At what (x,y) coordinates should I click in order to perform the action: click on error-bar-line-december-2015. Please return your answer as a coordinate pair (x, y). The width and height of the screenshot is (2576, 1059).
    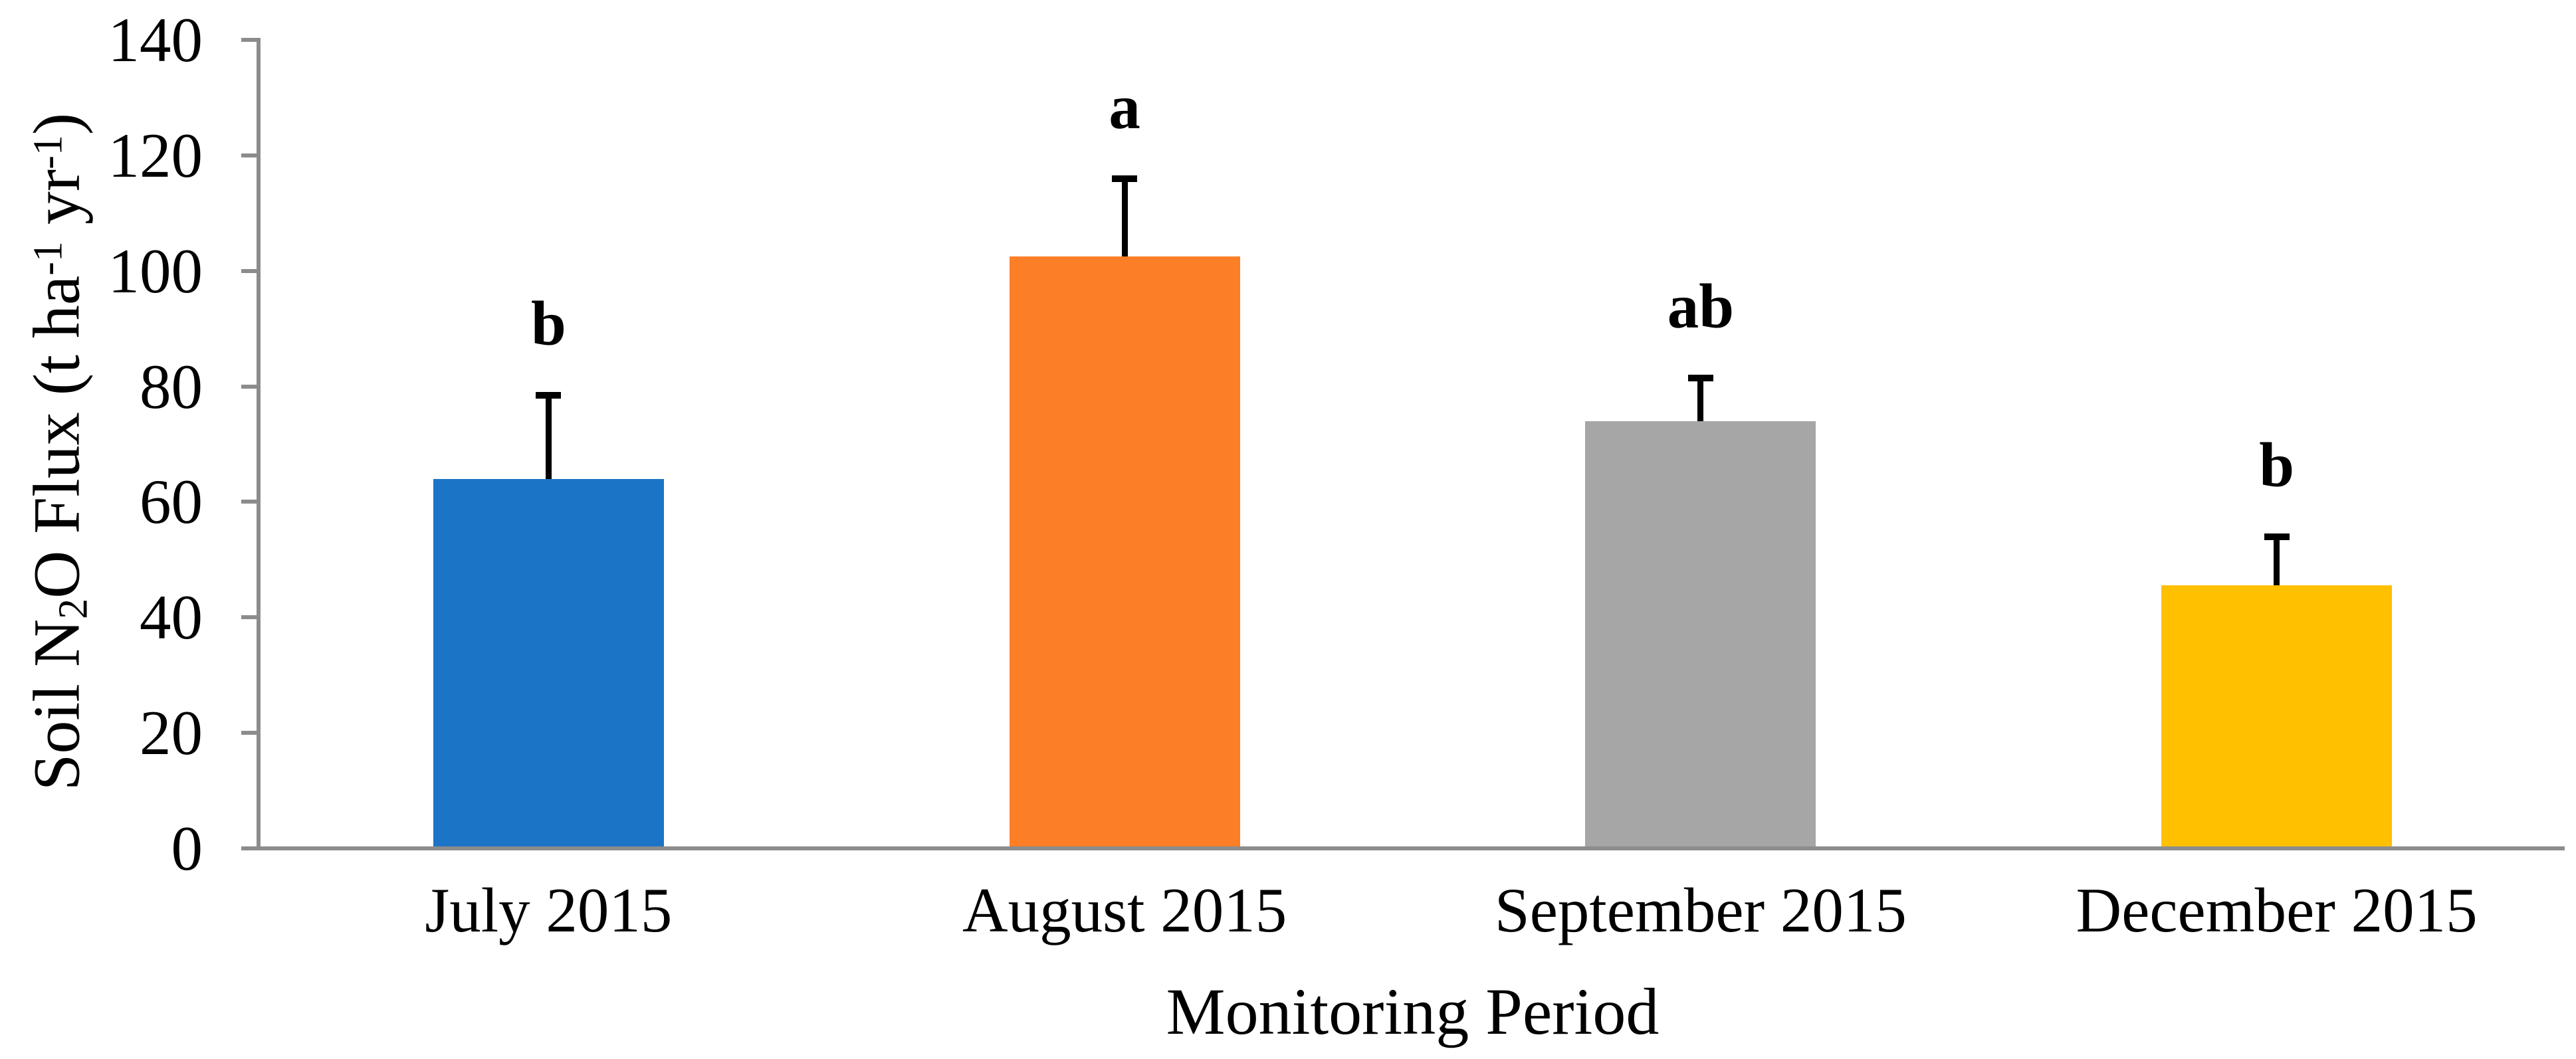
    Looking at the image, I should click on (2277, 563).